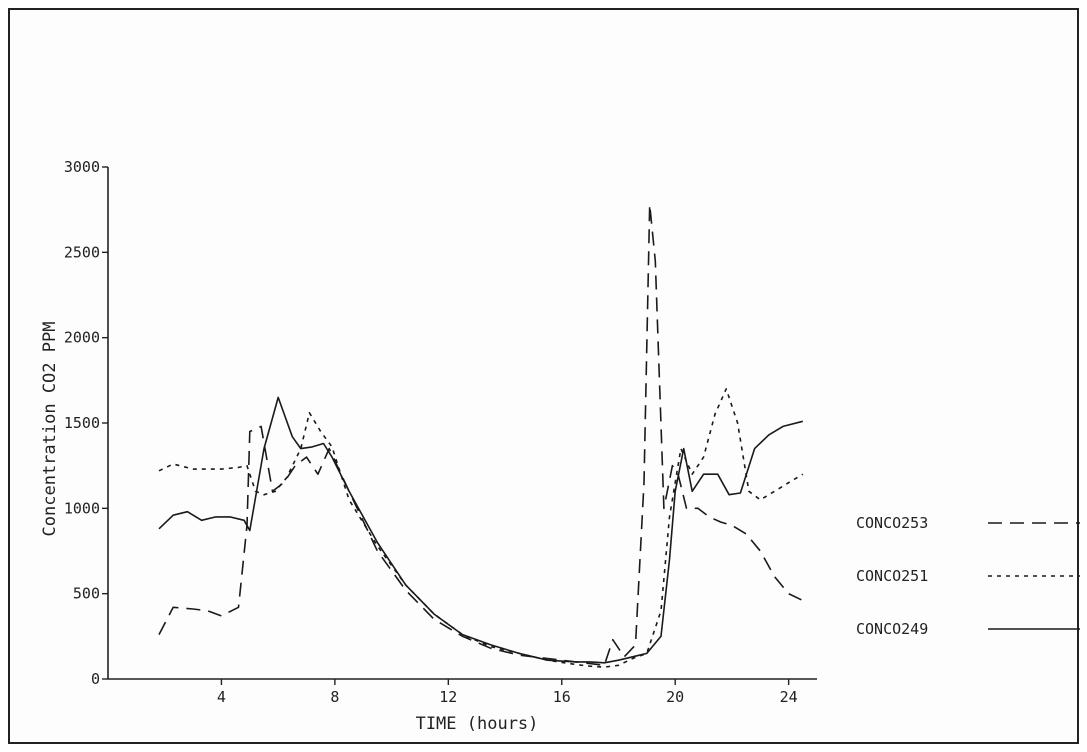  What do you see at coordinates (968, 576) in the screenshot?
I see `legend: CONCO253 CONCO251 CONCO249` at bounding box center [968, 576].